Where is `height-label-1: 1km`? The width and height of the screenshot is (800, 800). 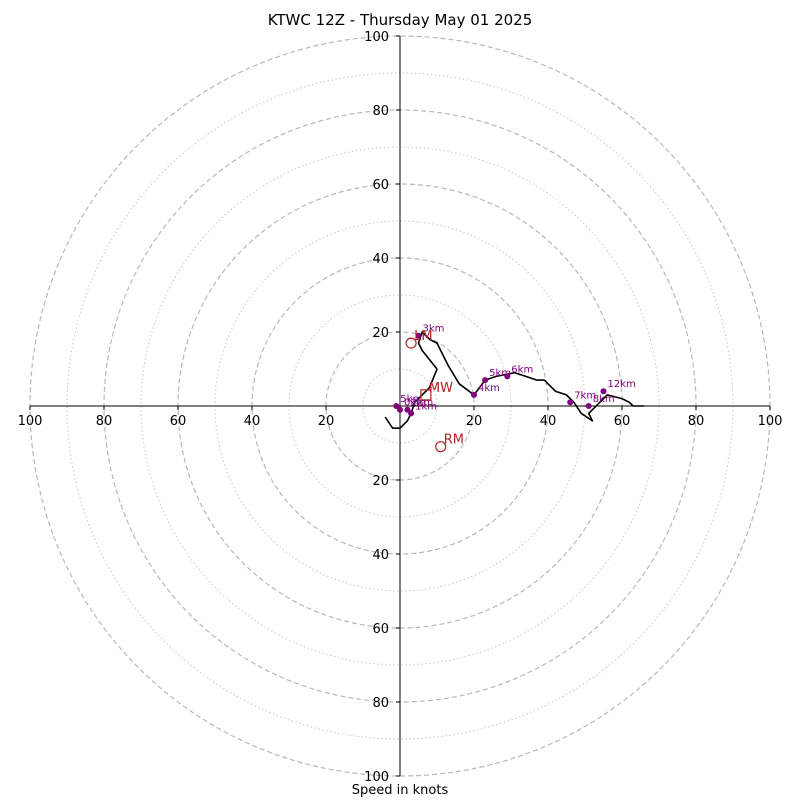
height-label-1: 1km is located at coordinates (426, 406).